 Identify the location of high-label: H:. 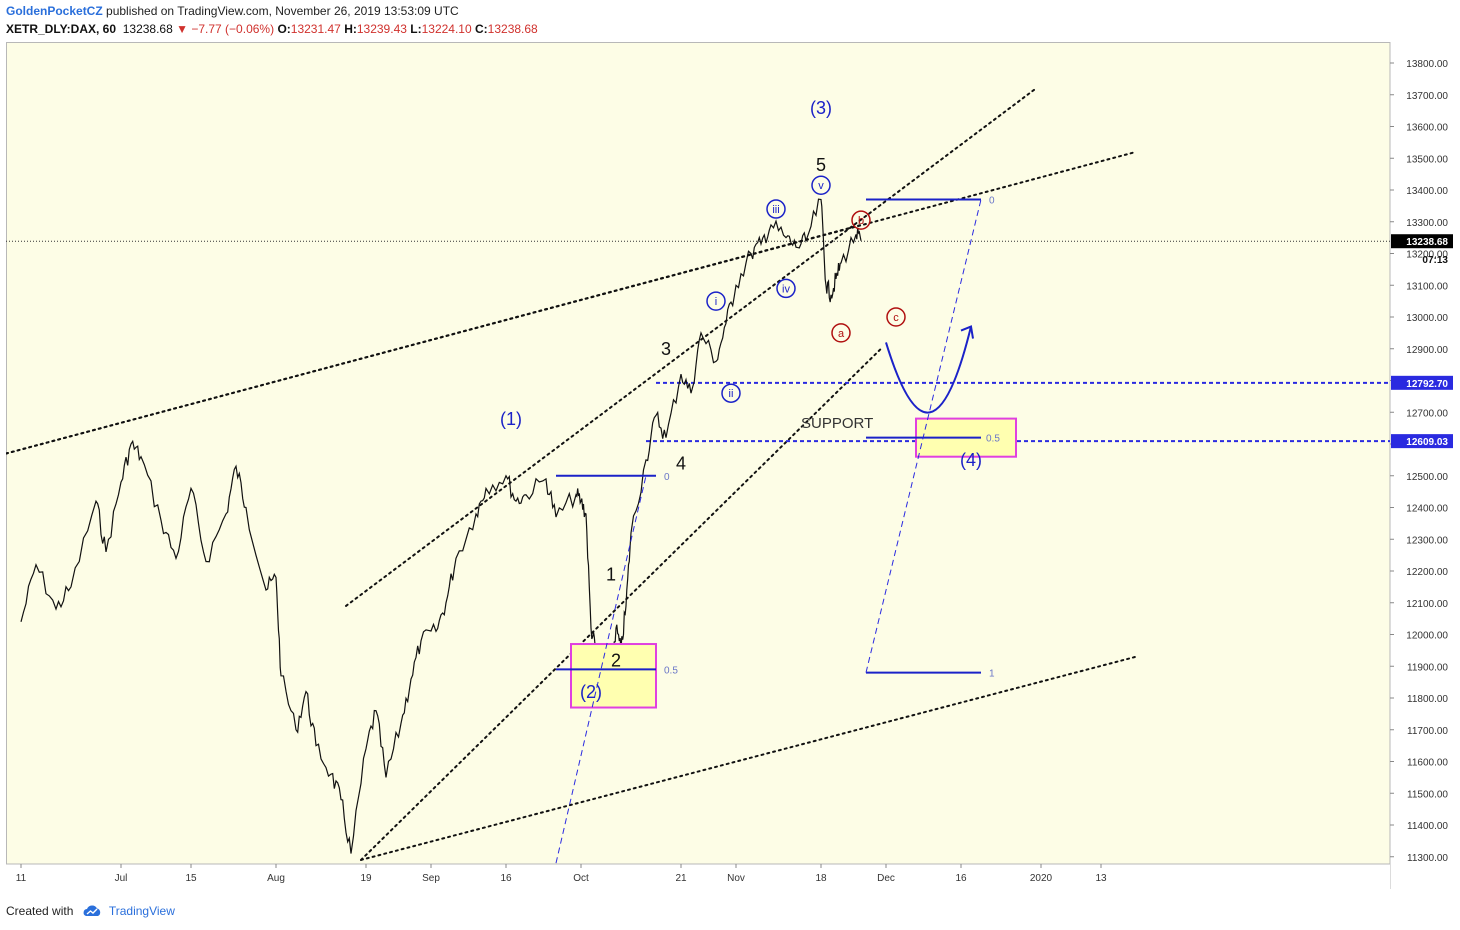
(350, 29).